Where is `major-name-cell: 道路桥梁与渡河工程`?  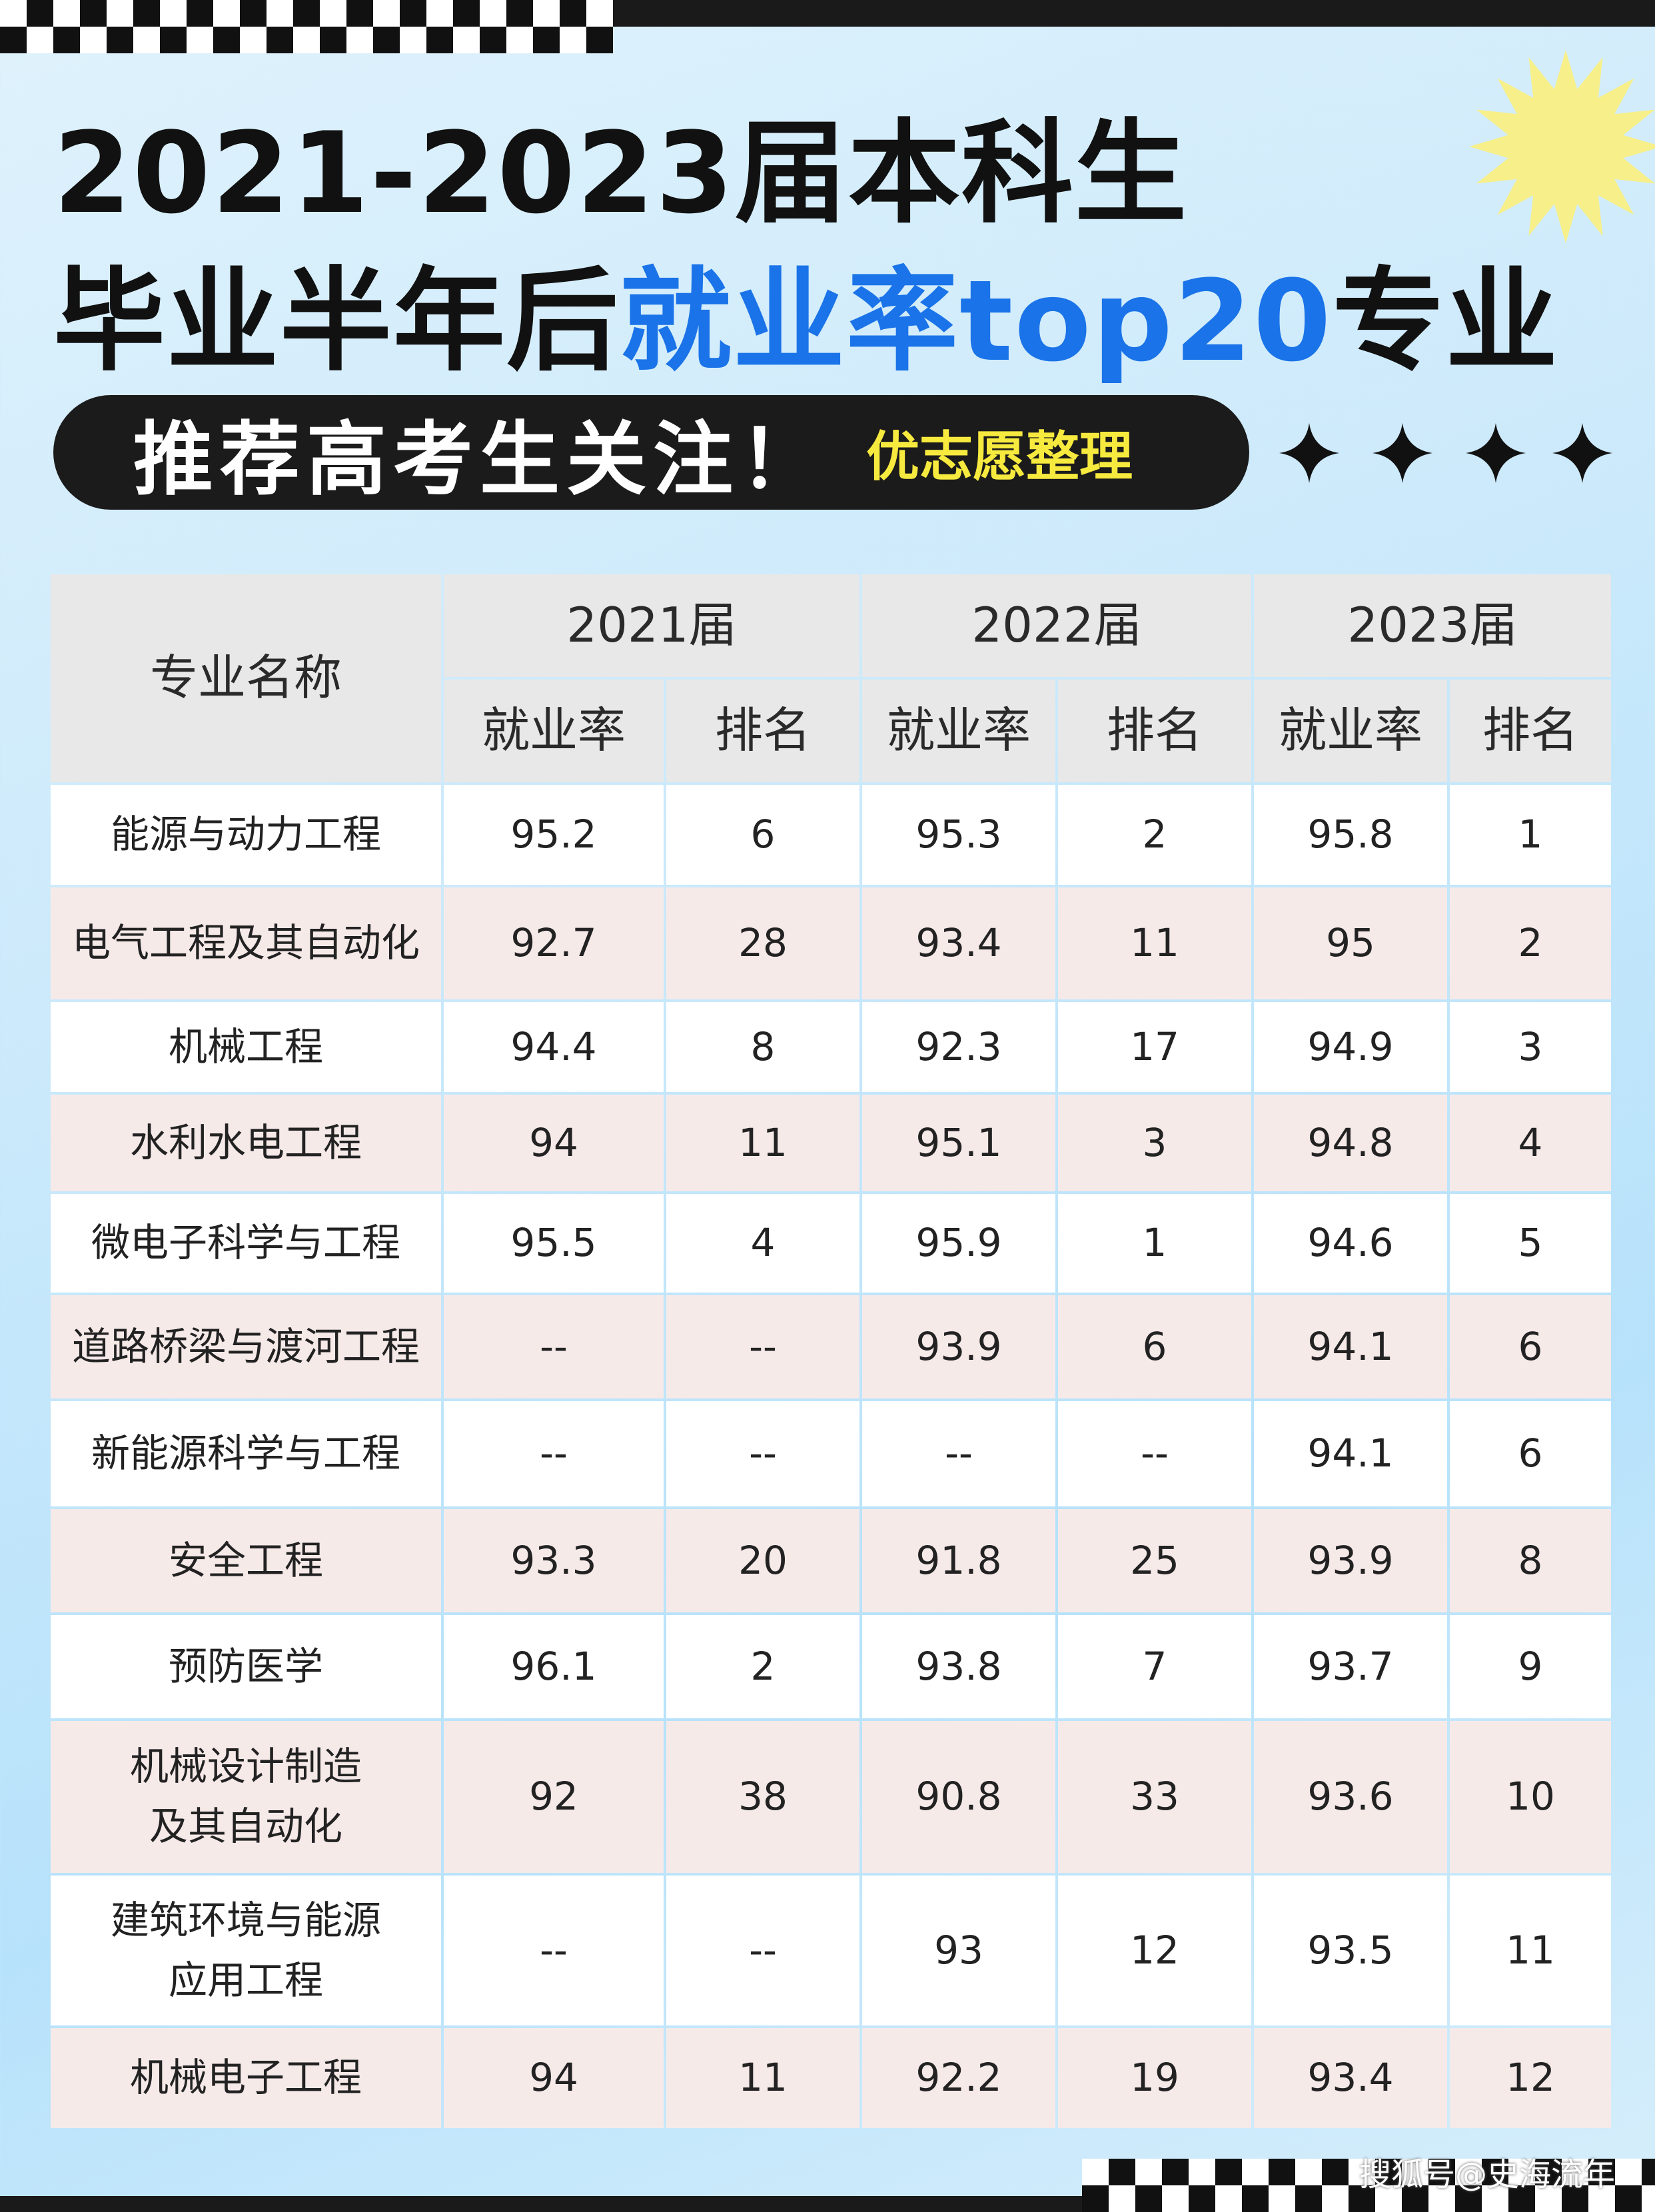 major-name-cell: 道路桥梁与渡河工程 is located at coordinates (246, 1346).